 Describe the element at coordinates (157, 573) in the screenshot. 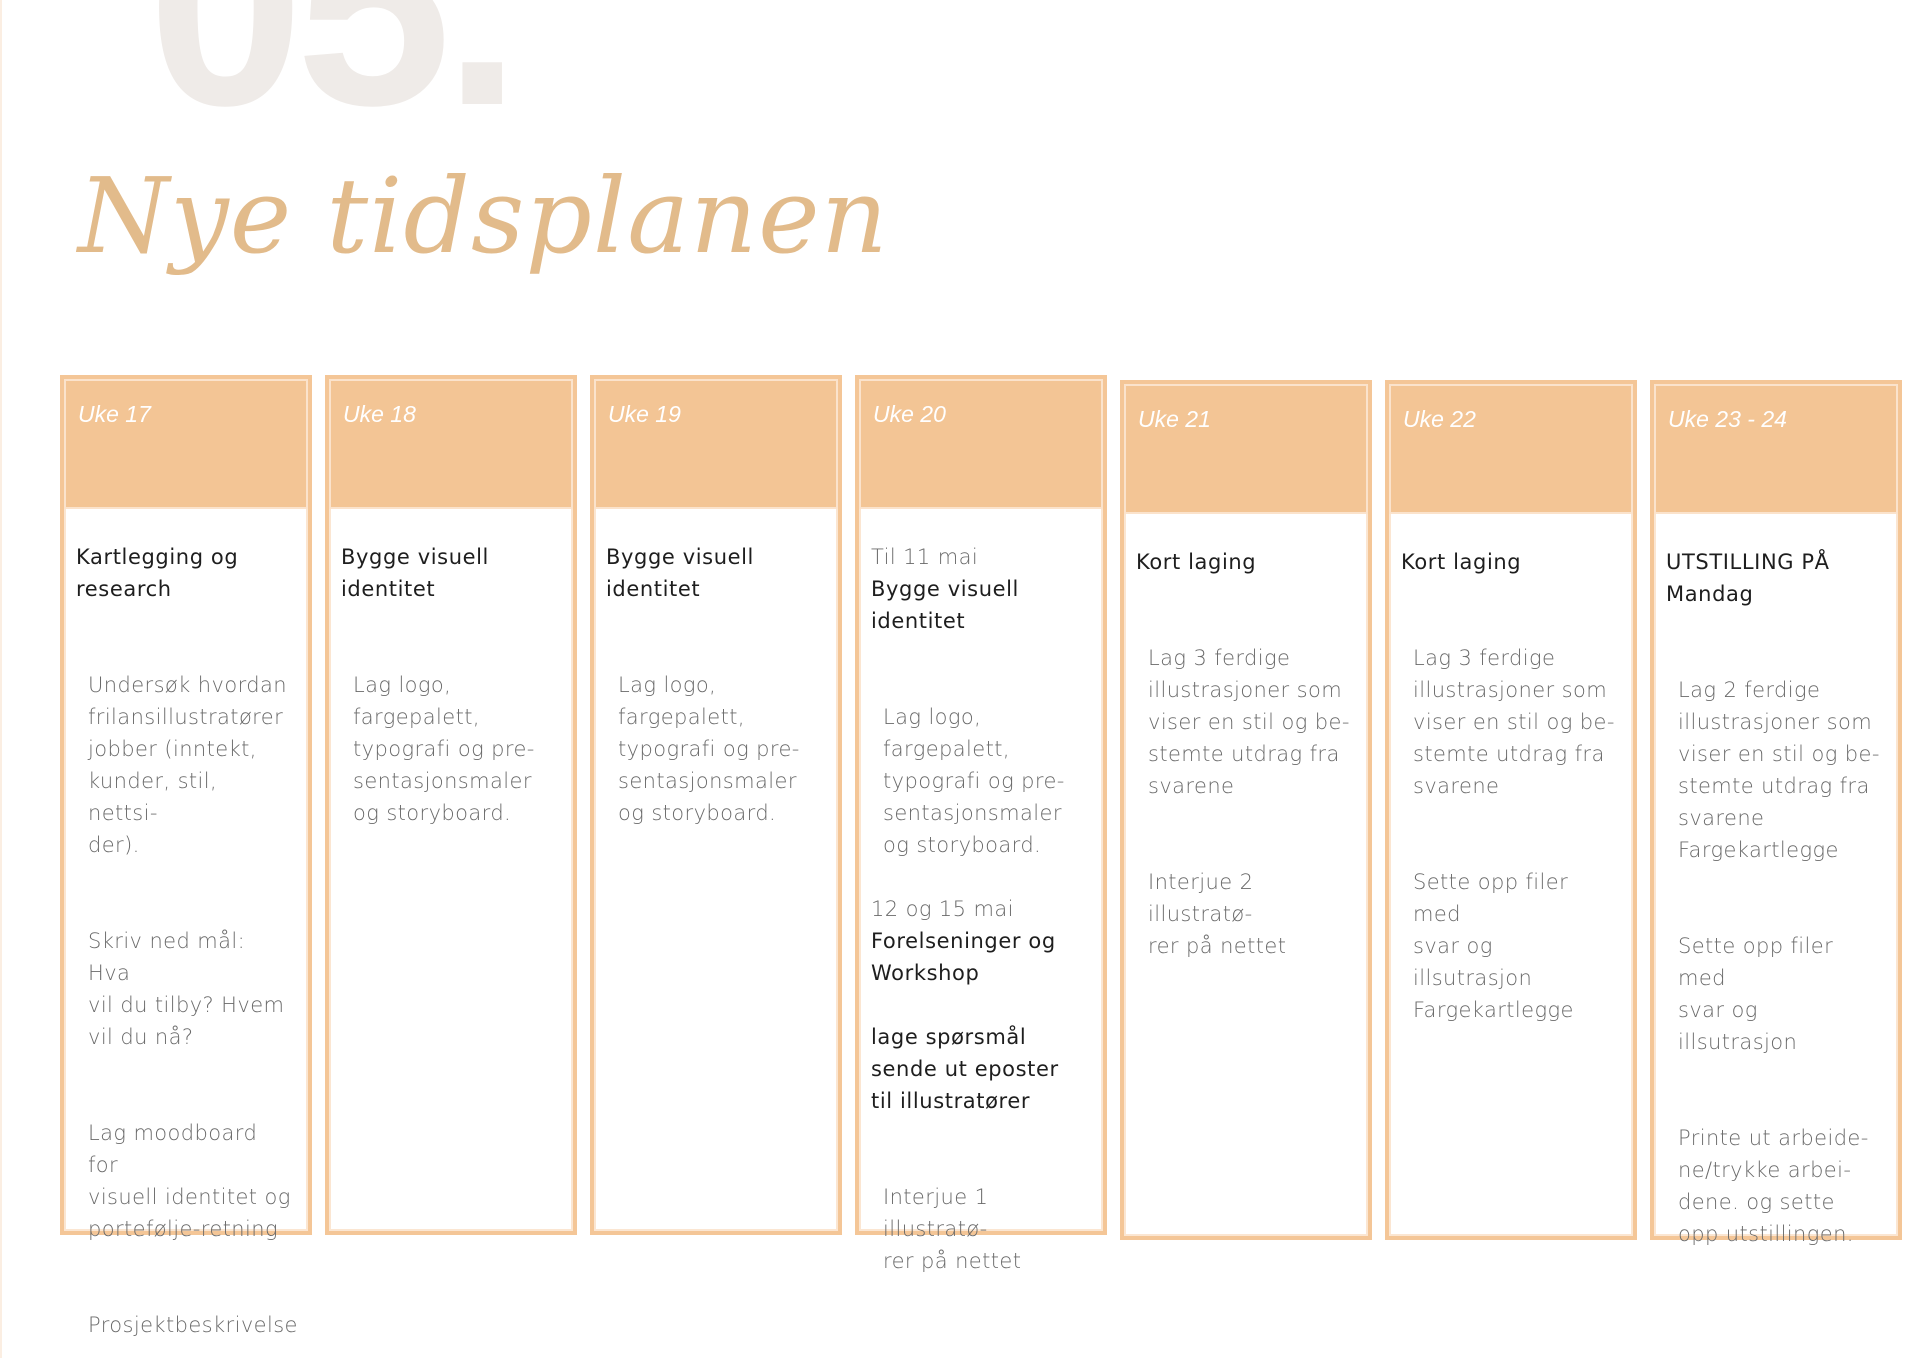

I see `task-heading: Kartlegging og research` at that location.